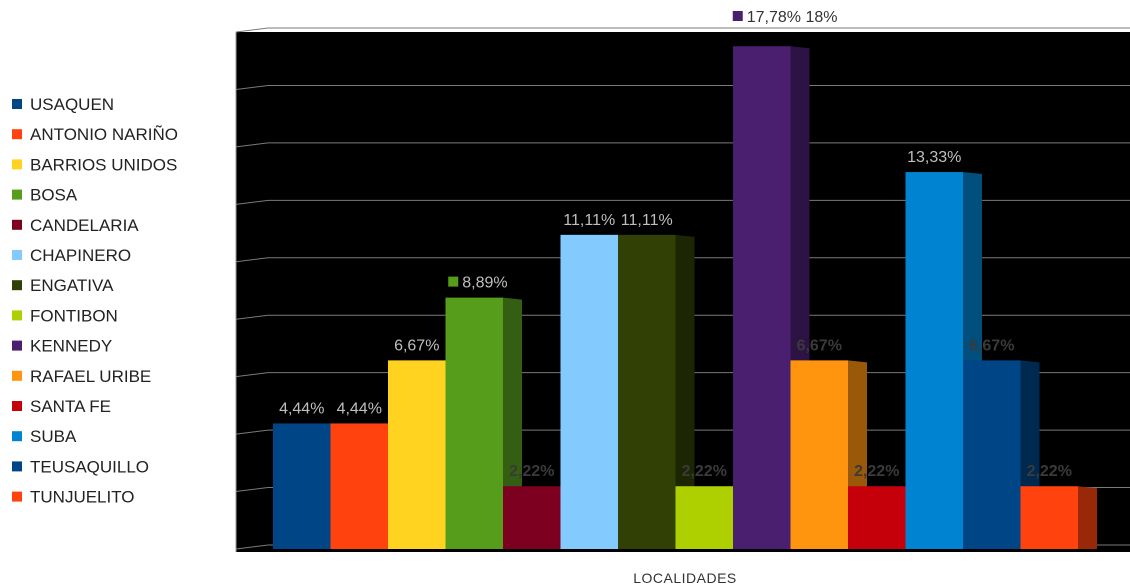  Describe the element at coordinates (934, 157) in the screenshot. I see `data-label: 13,33%` at that location.